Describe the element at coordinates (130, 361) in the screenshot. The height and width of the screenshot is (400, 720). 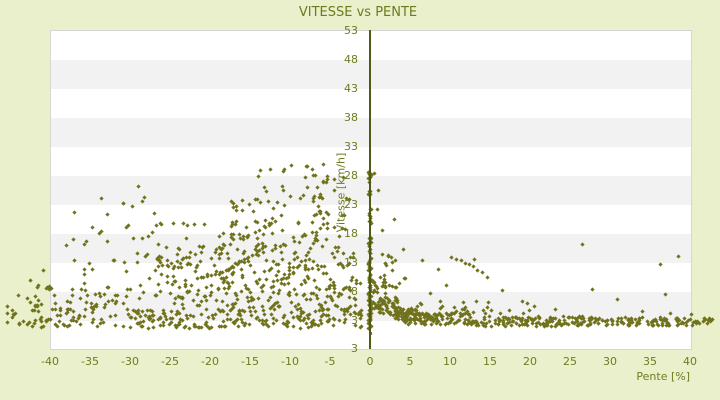
I see `x-tick-label: -30` at that location.